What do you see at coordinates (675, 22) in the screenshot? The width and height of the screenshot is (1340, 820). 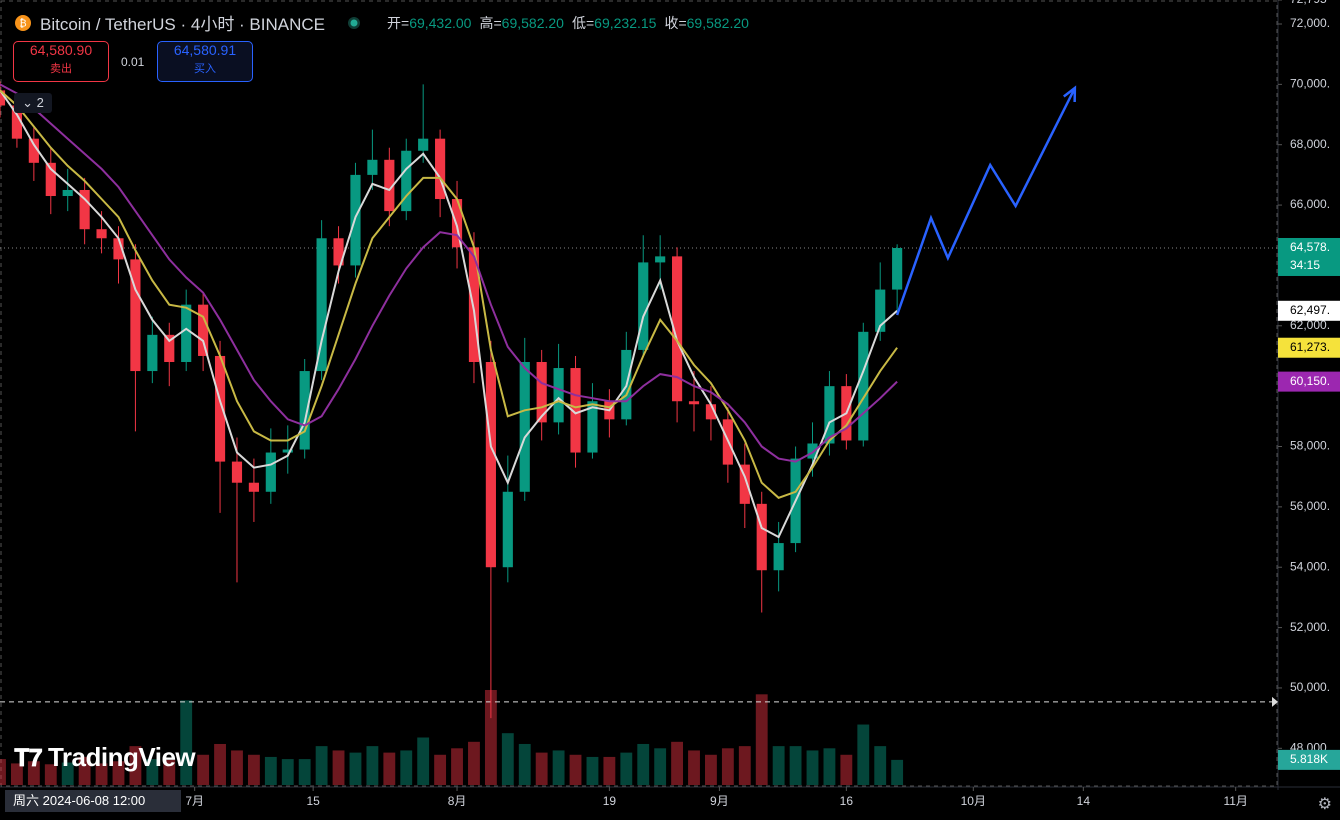 I see `ohlc-label: 收=` at bounding box center [675, 22].